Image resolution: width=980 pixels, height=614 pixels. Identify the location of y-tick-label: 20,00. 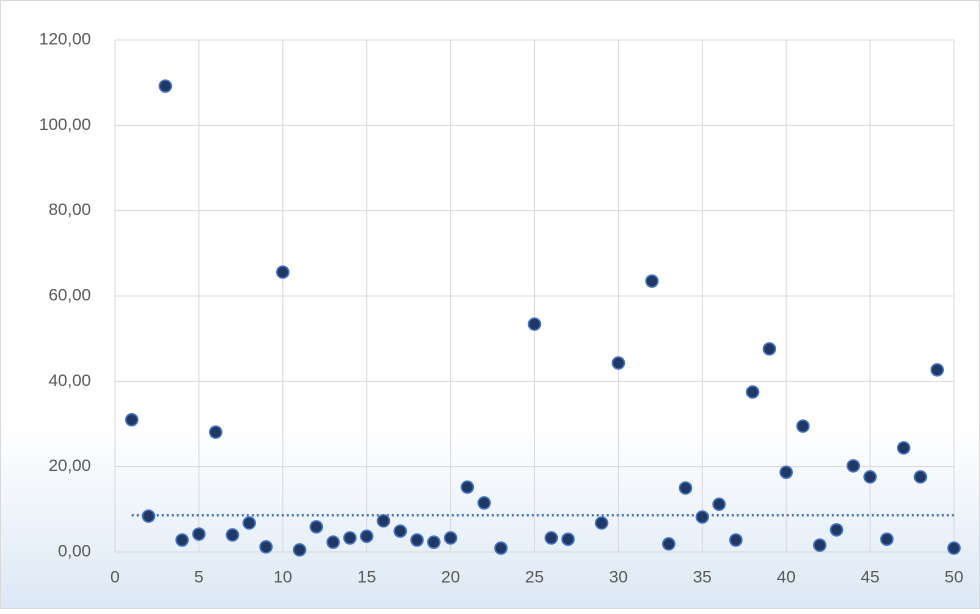
(69, 465).